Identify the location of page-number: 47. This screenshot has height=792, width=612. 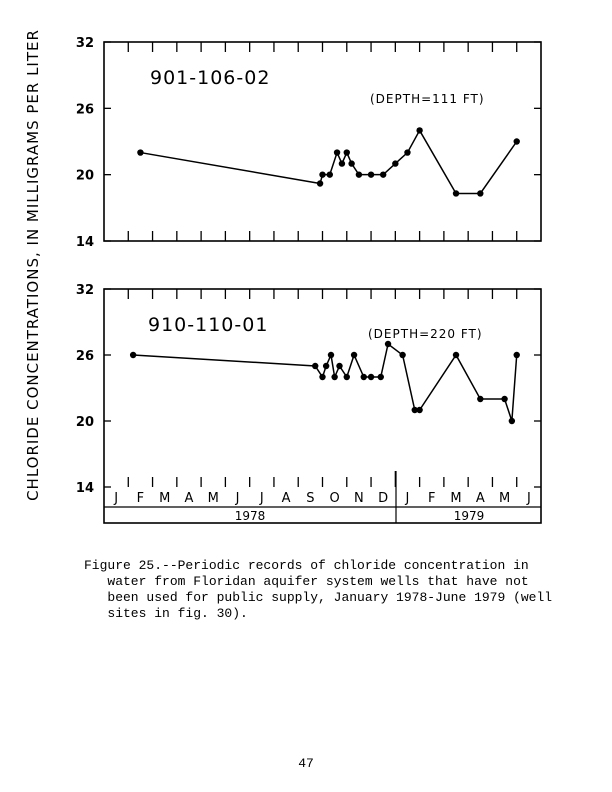
(306, 763).